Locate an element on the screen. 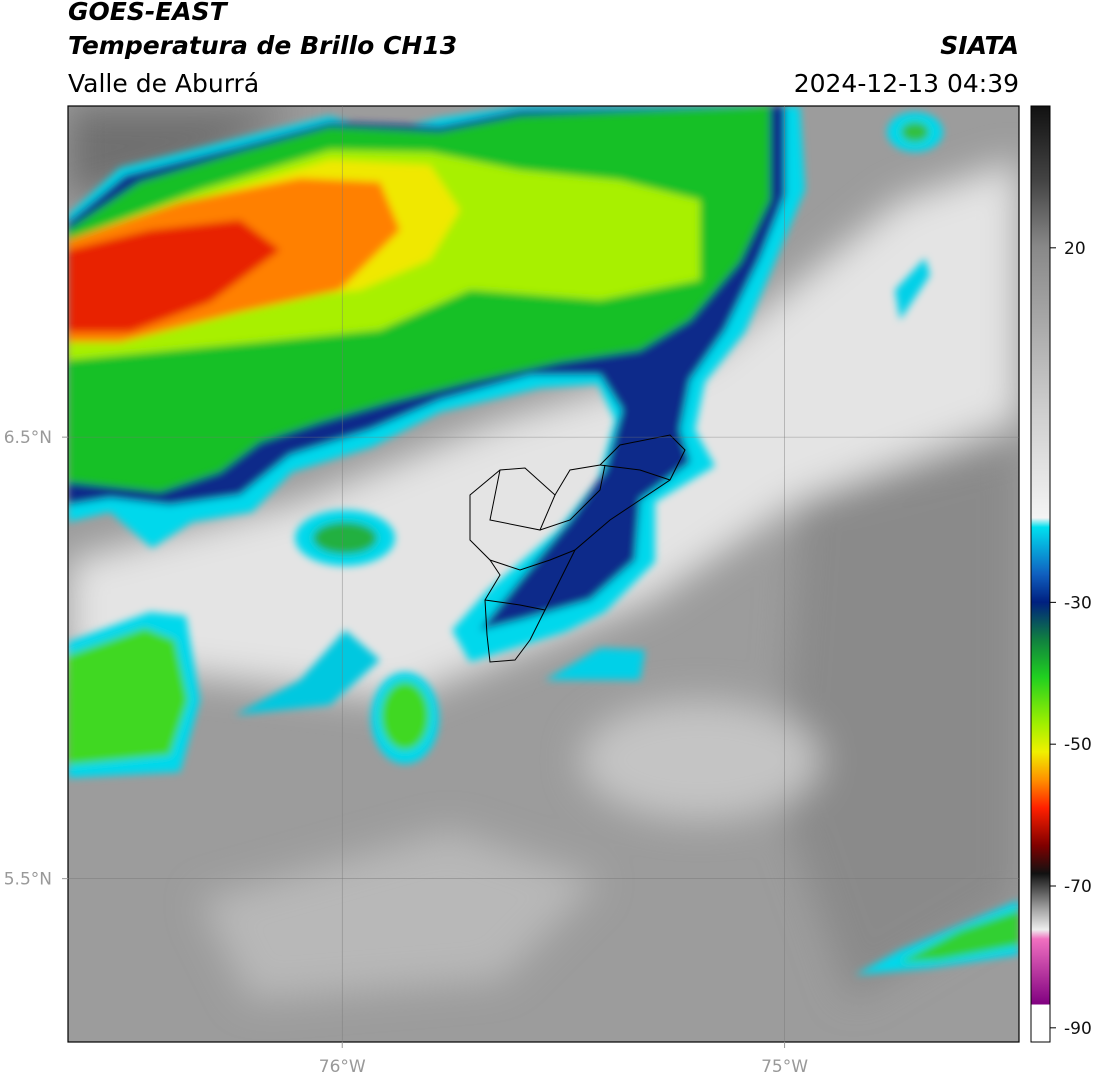 The width and height of the screenshot is (1094, 1078). product: Temperatura de Brillo CH13 is located at coordinates (262, 45).